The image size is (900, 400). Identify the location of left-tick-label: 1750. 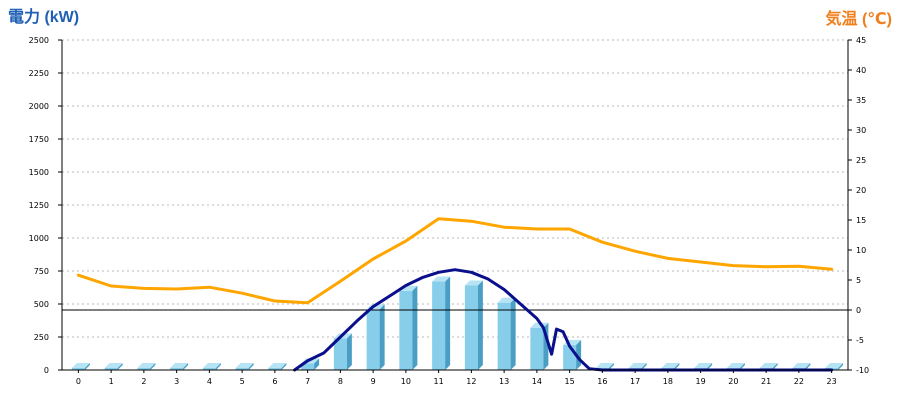
(39, 139).